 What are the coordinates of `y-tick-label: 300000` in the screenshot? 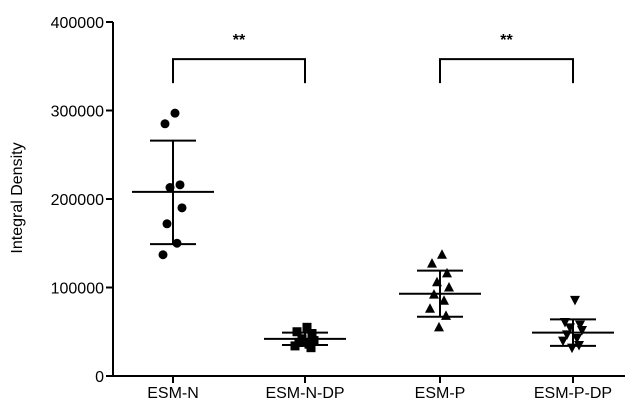 It's located at (77, 112).